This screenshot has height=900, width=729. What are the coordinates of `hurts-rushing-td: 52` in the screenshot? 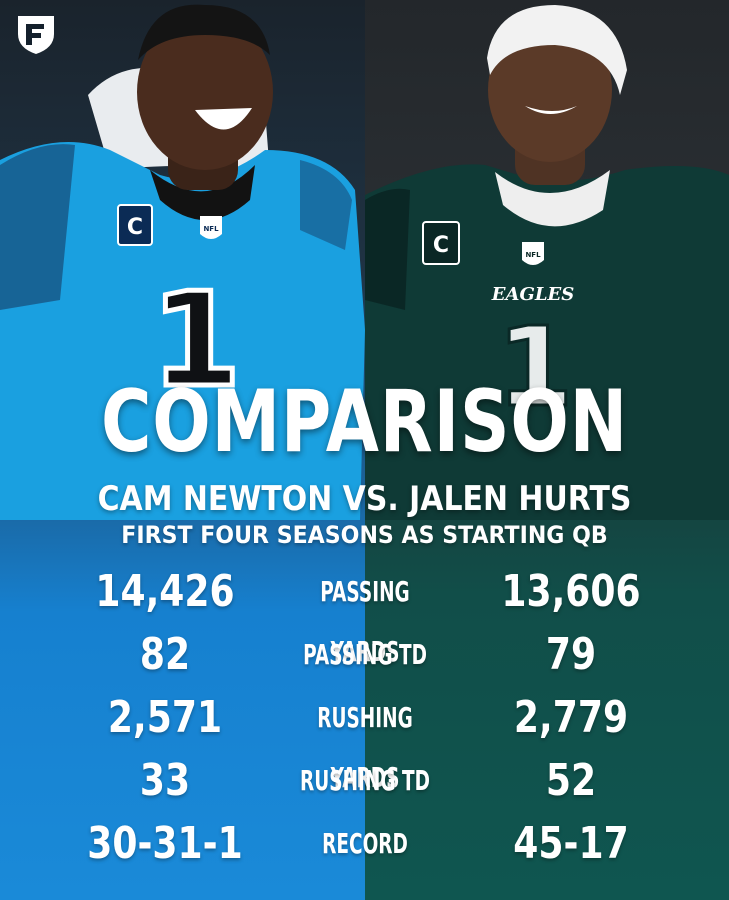 It's located at (571, 780).